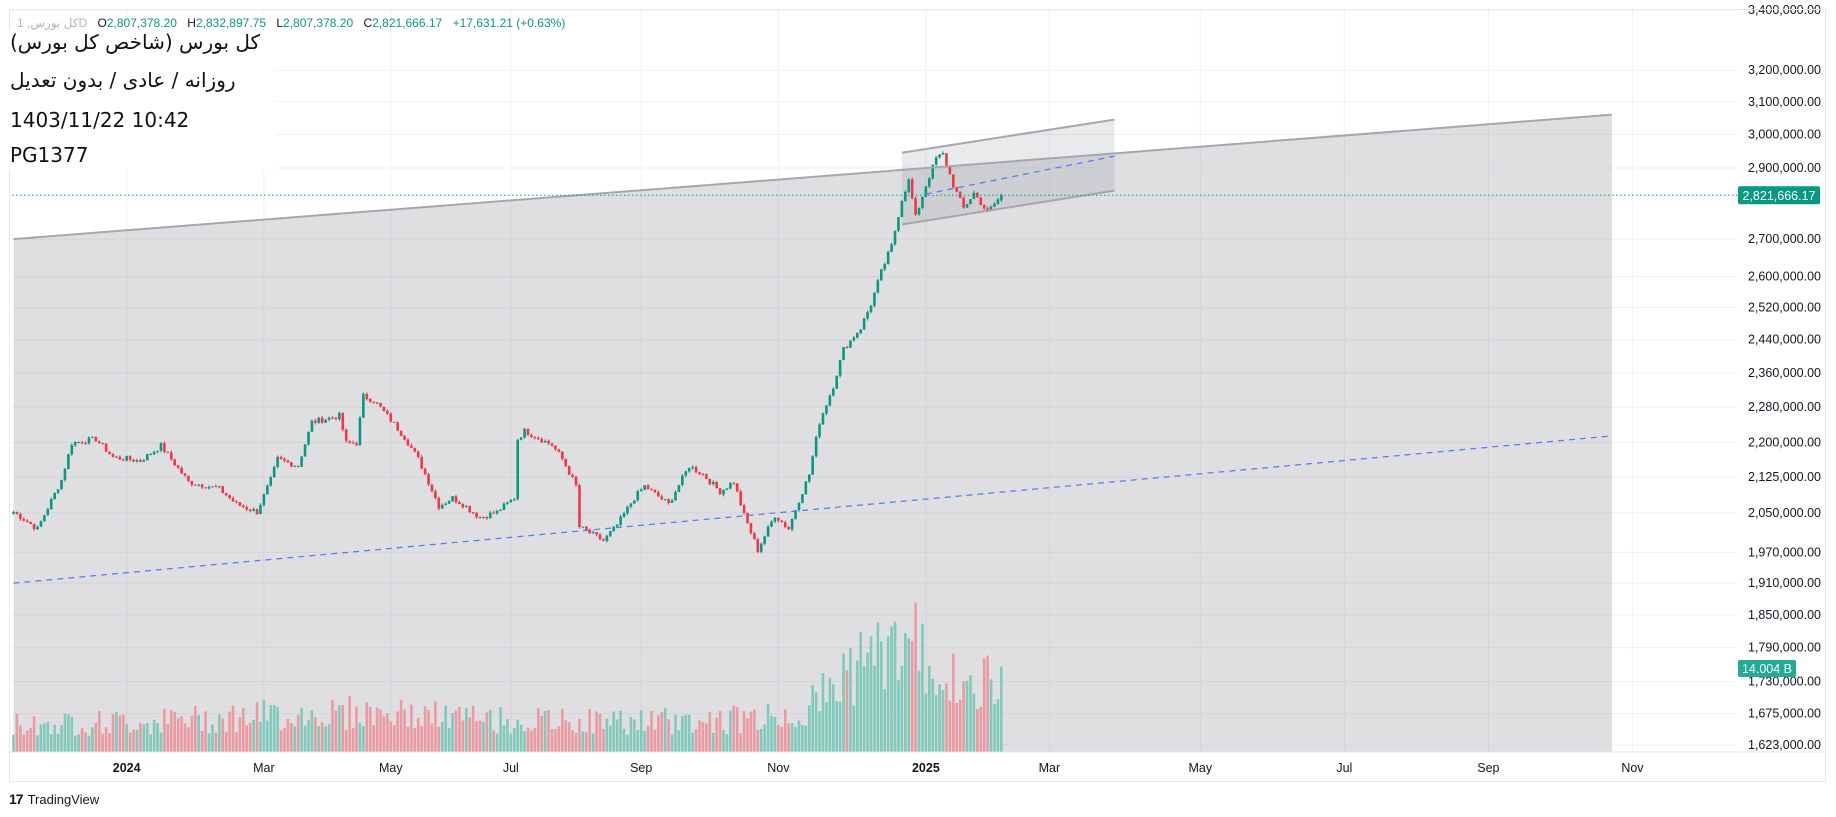  I want to click on small-channel-top-line, so click(1008, 136).